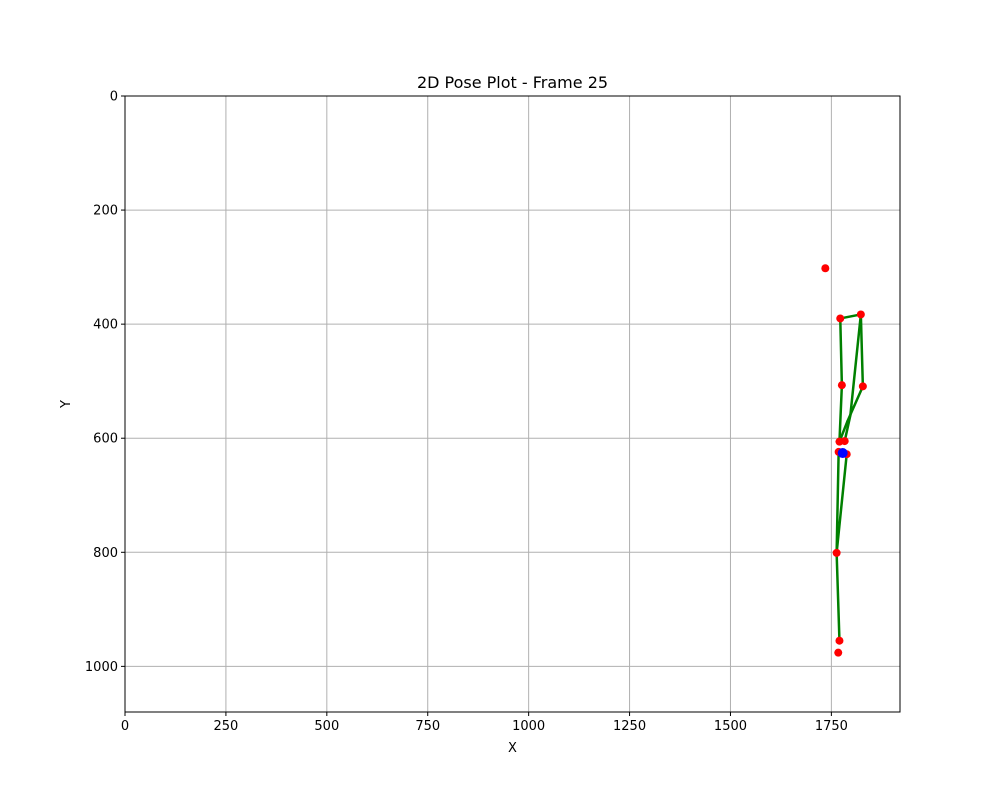 This screenshot has height=800, width=1000. I want to click on x-axis-title: X, so click(512, 748).